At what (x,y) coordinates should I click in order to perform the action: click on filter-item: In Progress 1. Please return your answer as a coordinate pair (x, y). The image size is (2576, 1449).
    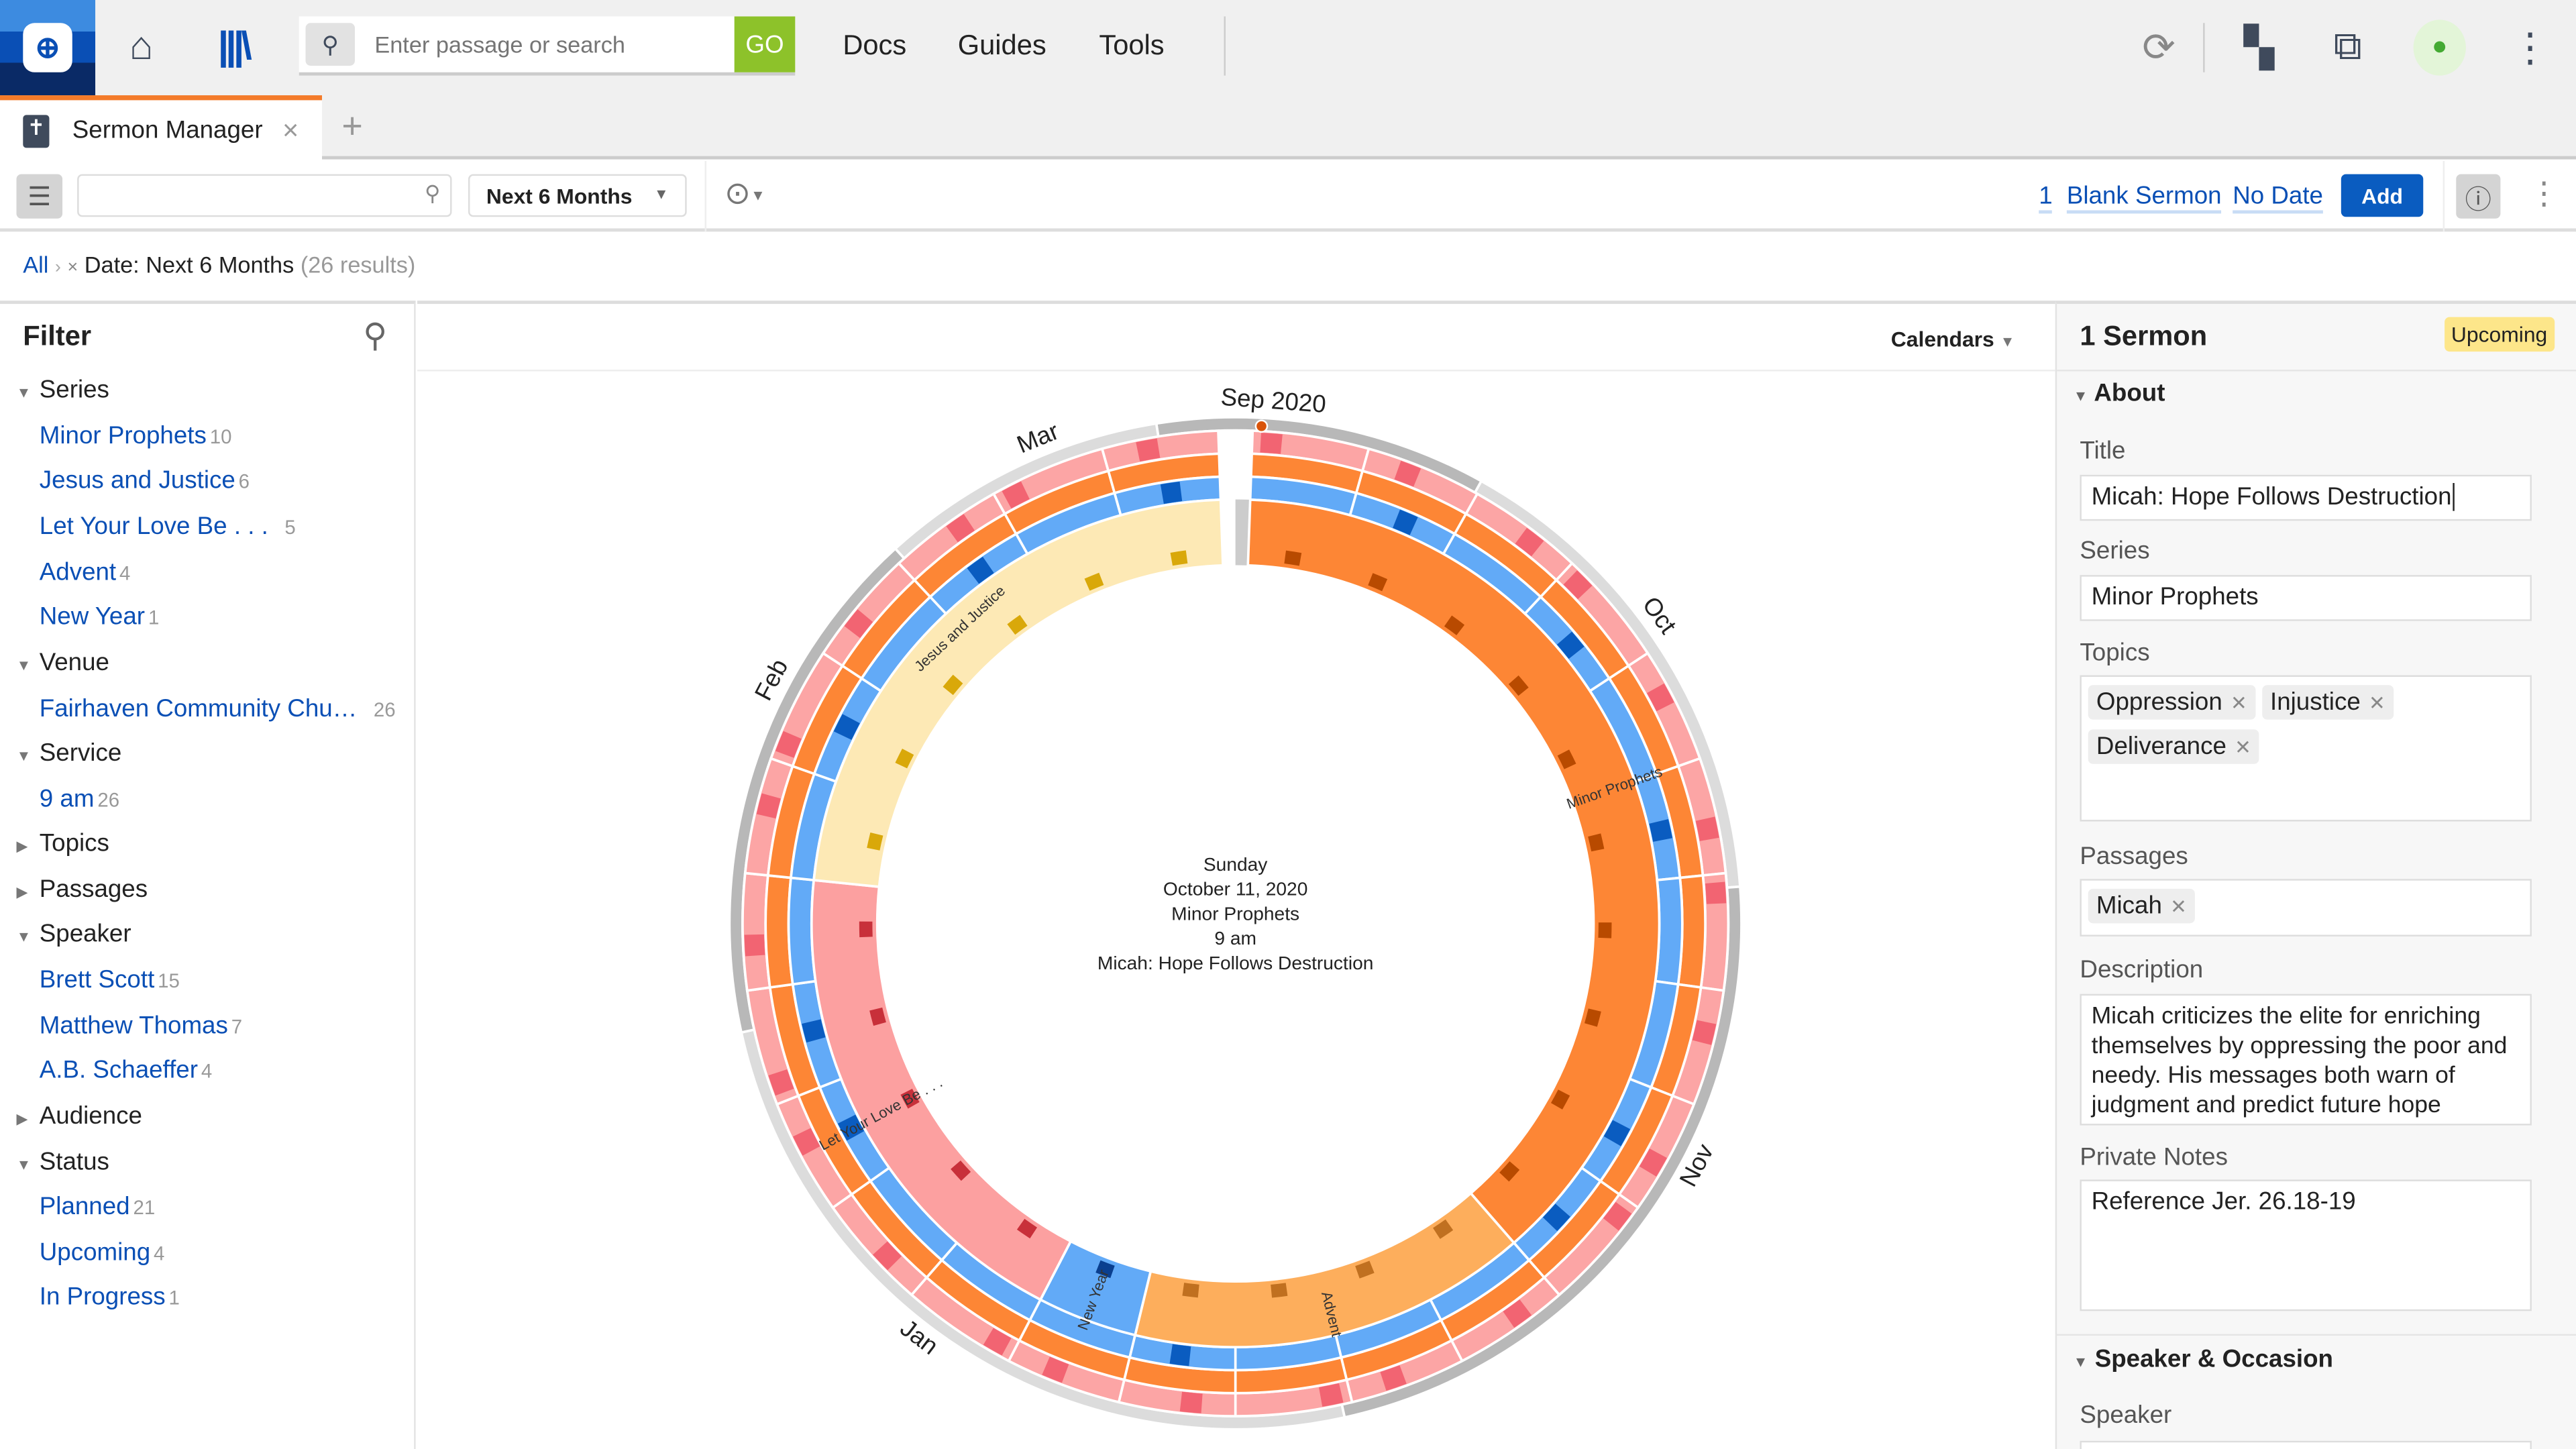
    Looking at the image, I should click on (110, 1298).